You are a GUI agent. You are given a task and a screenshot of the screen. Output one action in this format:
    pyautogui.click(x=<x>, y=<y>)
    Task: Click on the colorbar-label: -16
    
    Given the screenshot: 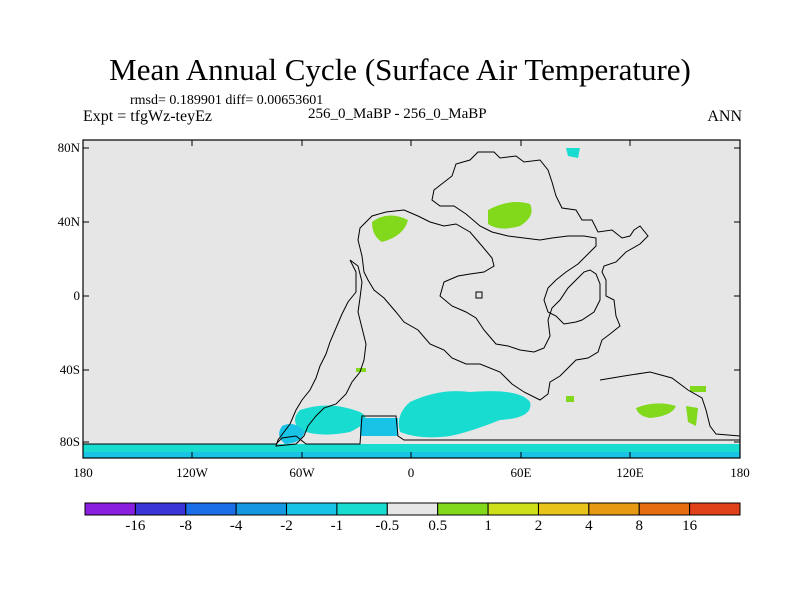 What is the action you would take?
    pyautogui.click(x=135, y=526)
    